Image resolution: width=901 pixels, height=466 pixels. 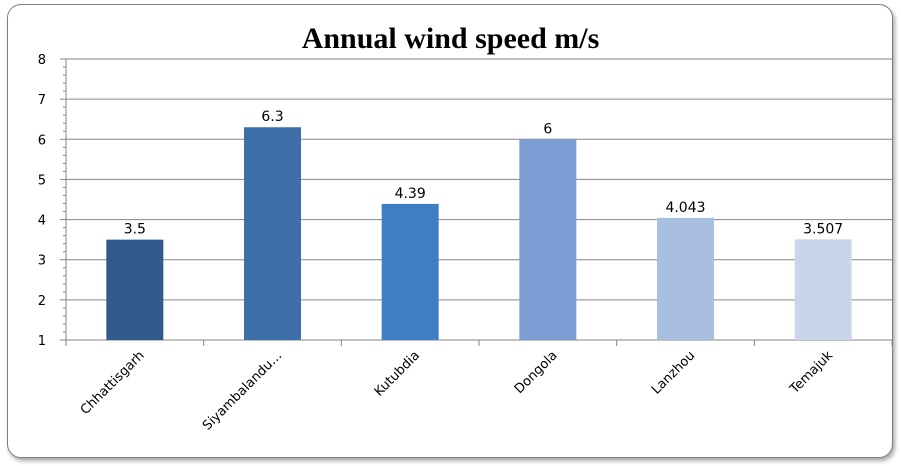 What do you see at coordinates (42, 341) in the screenshot?
I see `y-tick-label: 1` at bounding box center [42, 341].